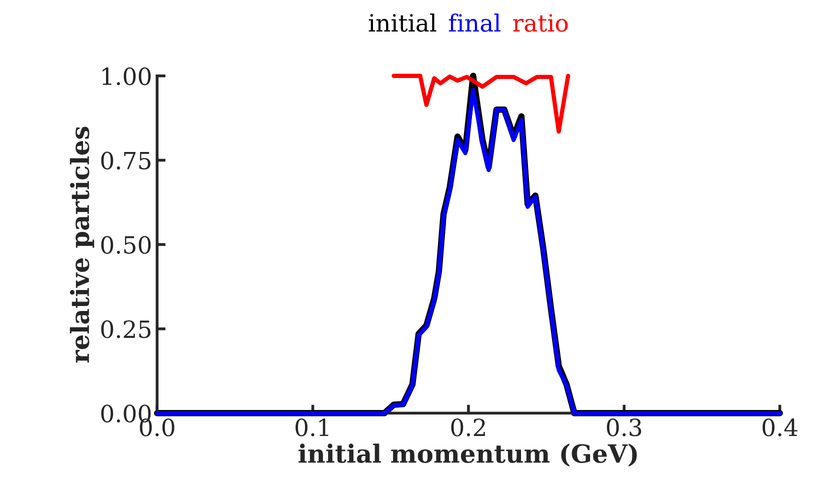  I want to click on x-tick-label: 0.2, so click(468, 427).